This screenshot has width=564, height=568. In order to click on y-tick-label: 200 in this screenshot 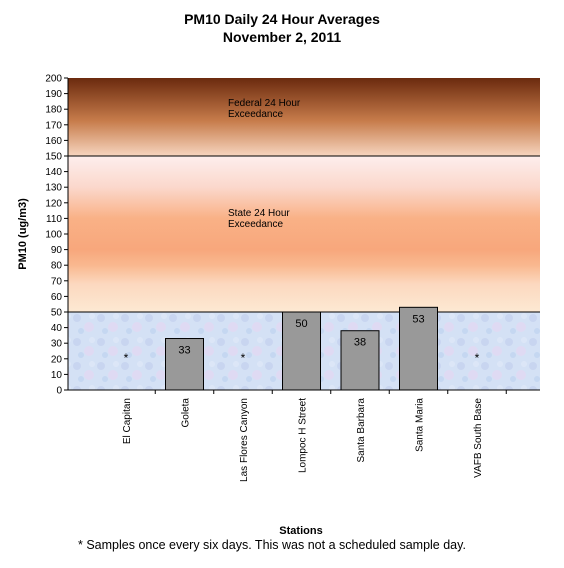, I will do `click(53, 79)`.